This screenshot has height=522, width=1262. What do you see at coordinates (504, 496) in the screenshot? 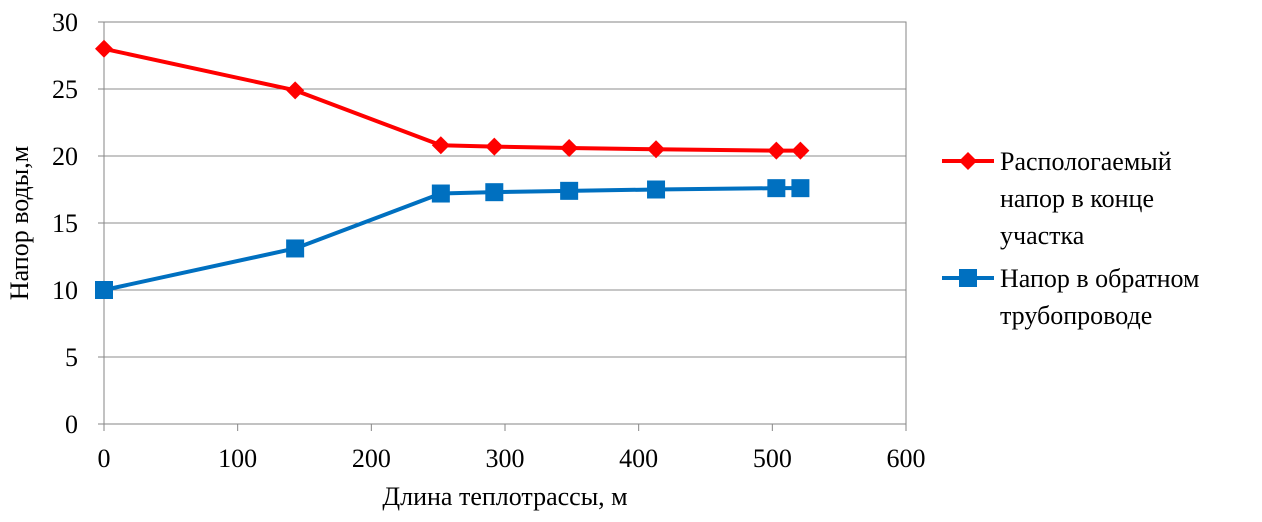
I see `x-axis-label: Длина теплотрассы, м` at bounding box center [504, 496].